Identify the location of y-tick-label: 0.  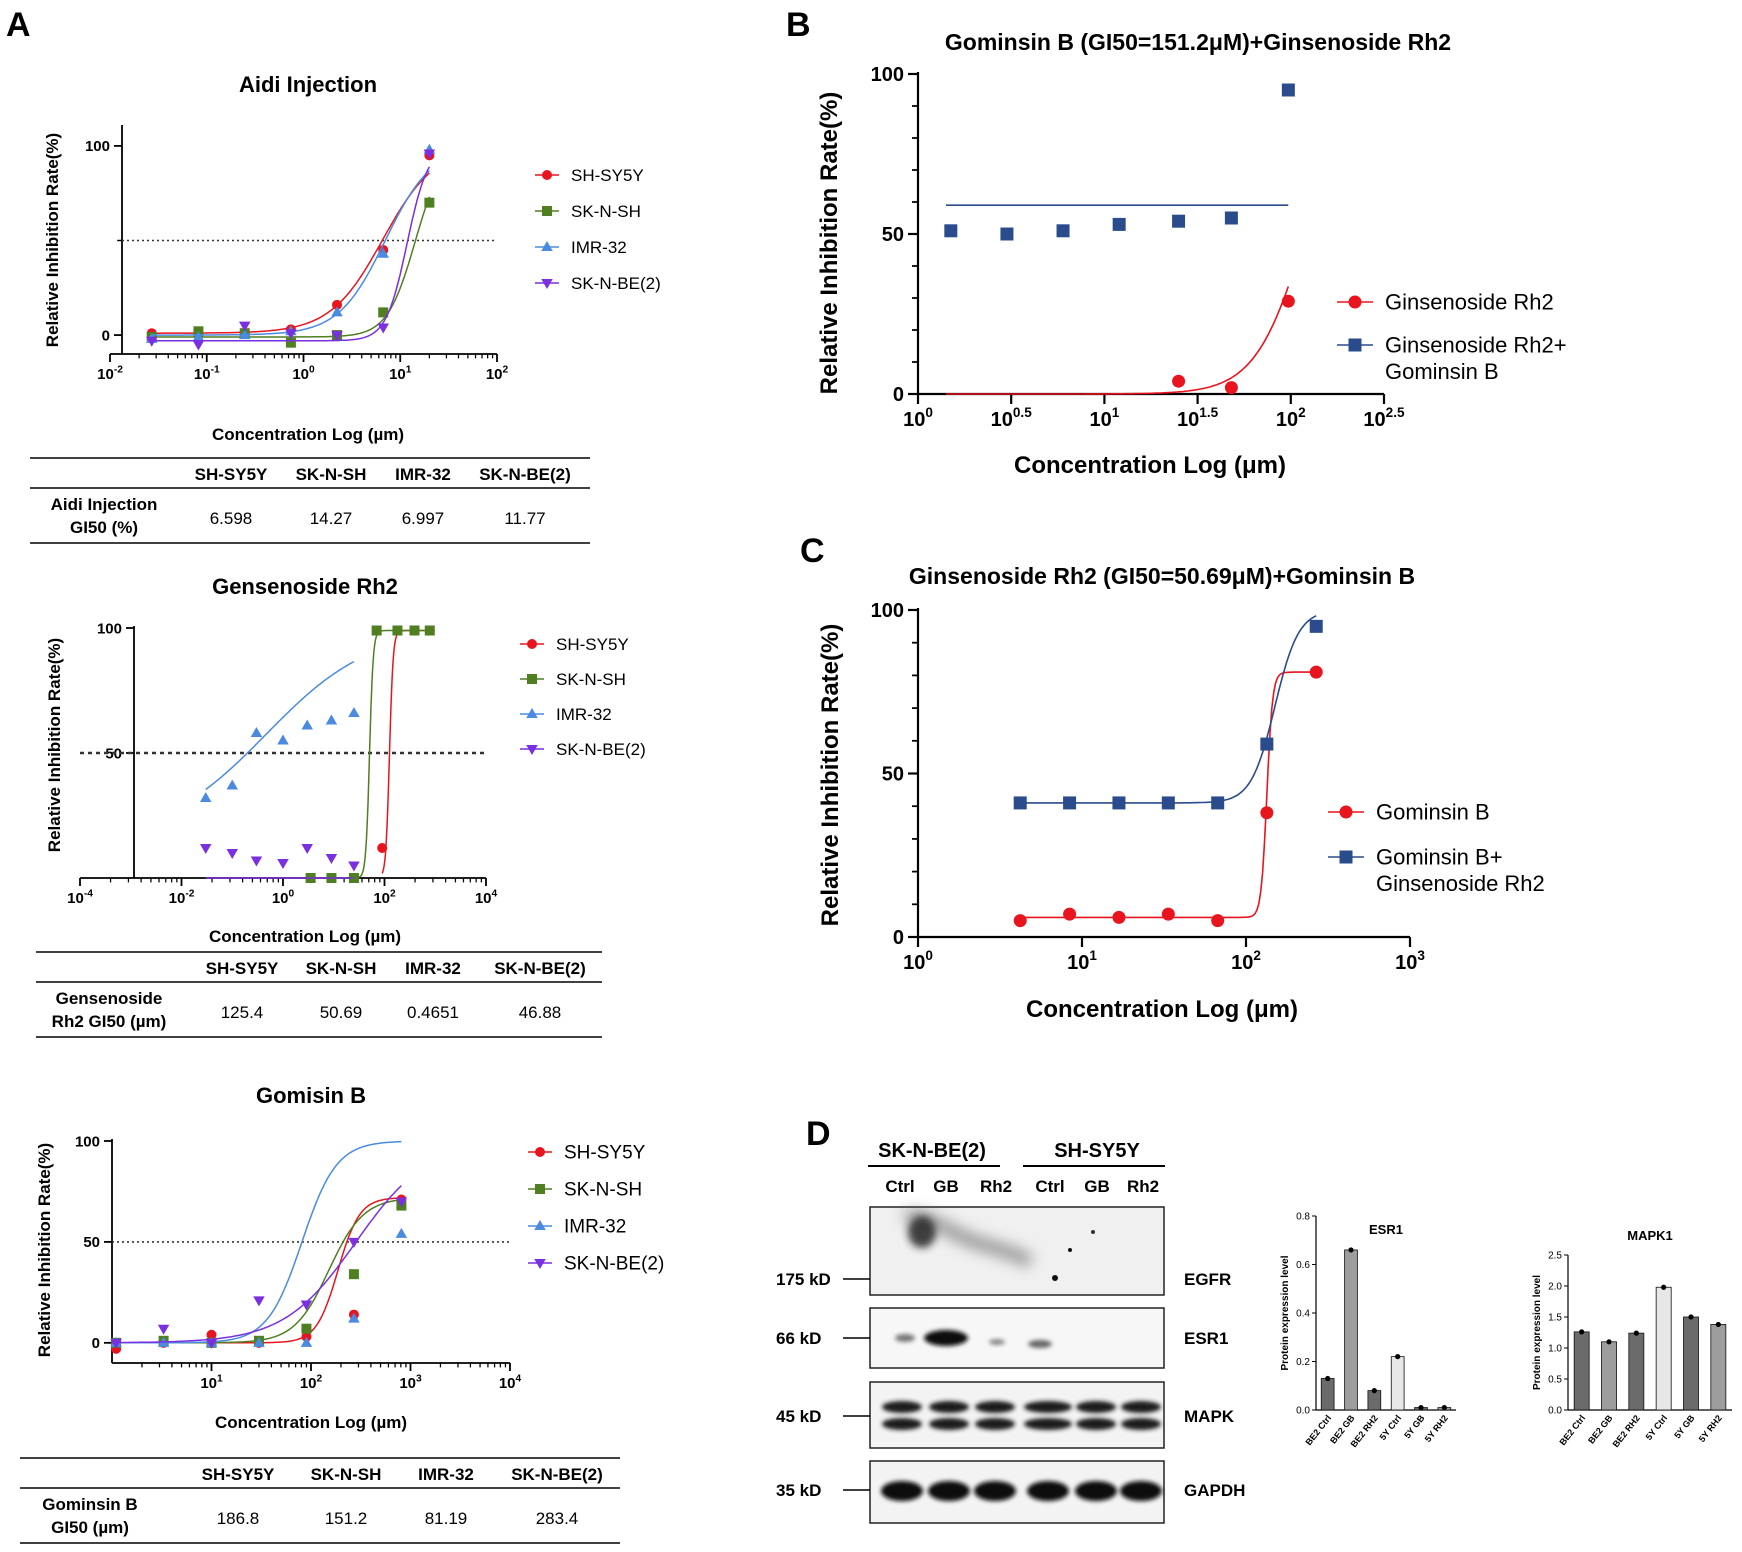
(898, 938).